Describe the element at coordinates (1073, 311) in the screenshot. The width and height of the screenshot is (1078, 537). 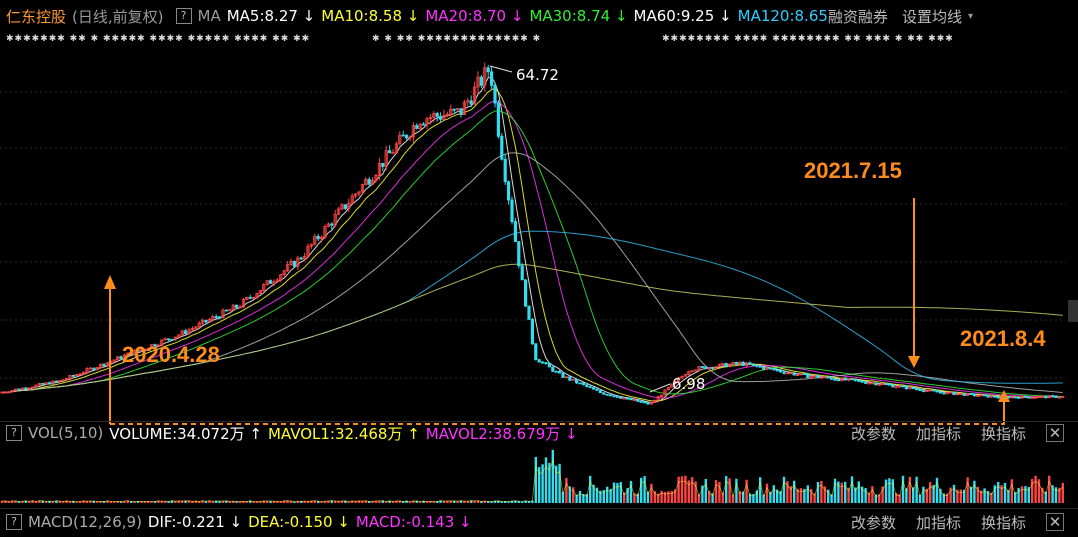
I see `scroll-handle` at that location.